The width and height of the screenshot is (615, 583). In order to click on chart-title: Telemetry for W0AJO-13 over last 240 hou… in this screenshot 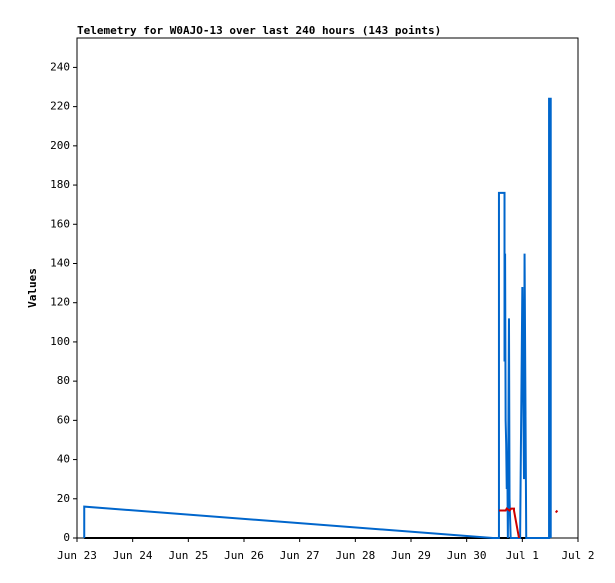, I will do `click(259, 30)`.